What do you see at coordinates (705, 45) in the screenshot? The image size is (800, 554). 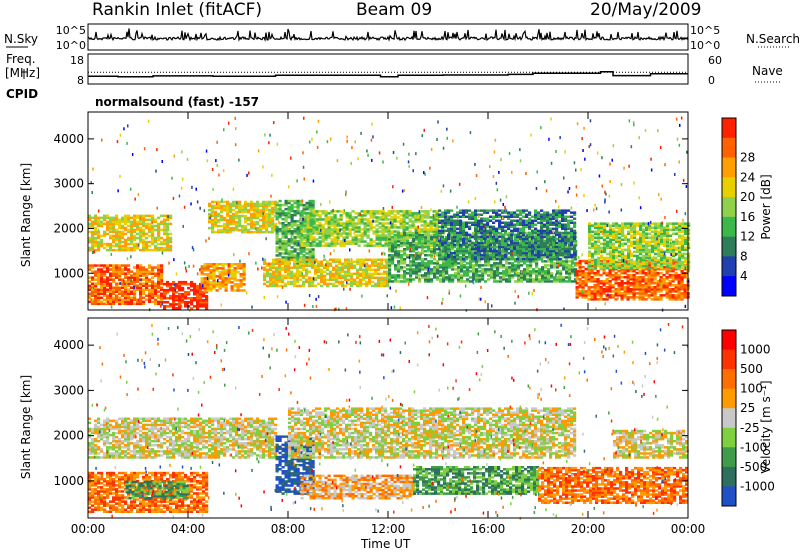 I see `noise-right-ytick: 10^0` at bounding box center [705, 45].